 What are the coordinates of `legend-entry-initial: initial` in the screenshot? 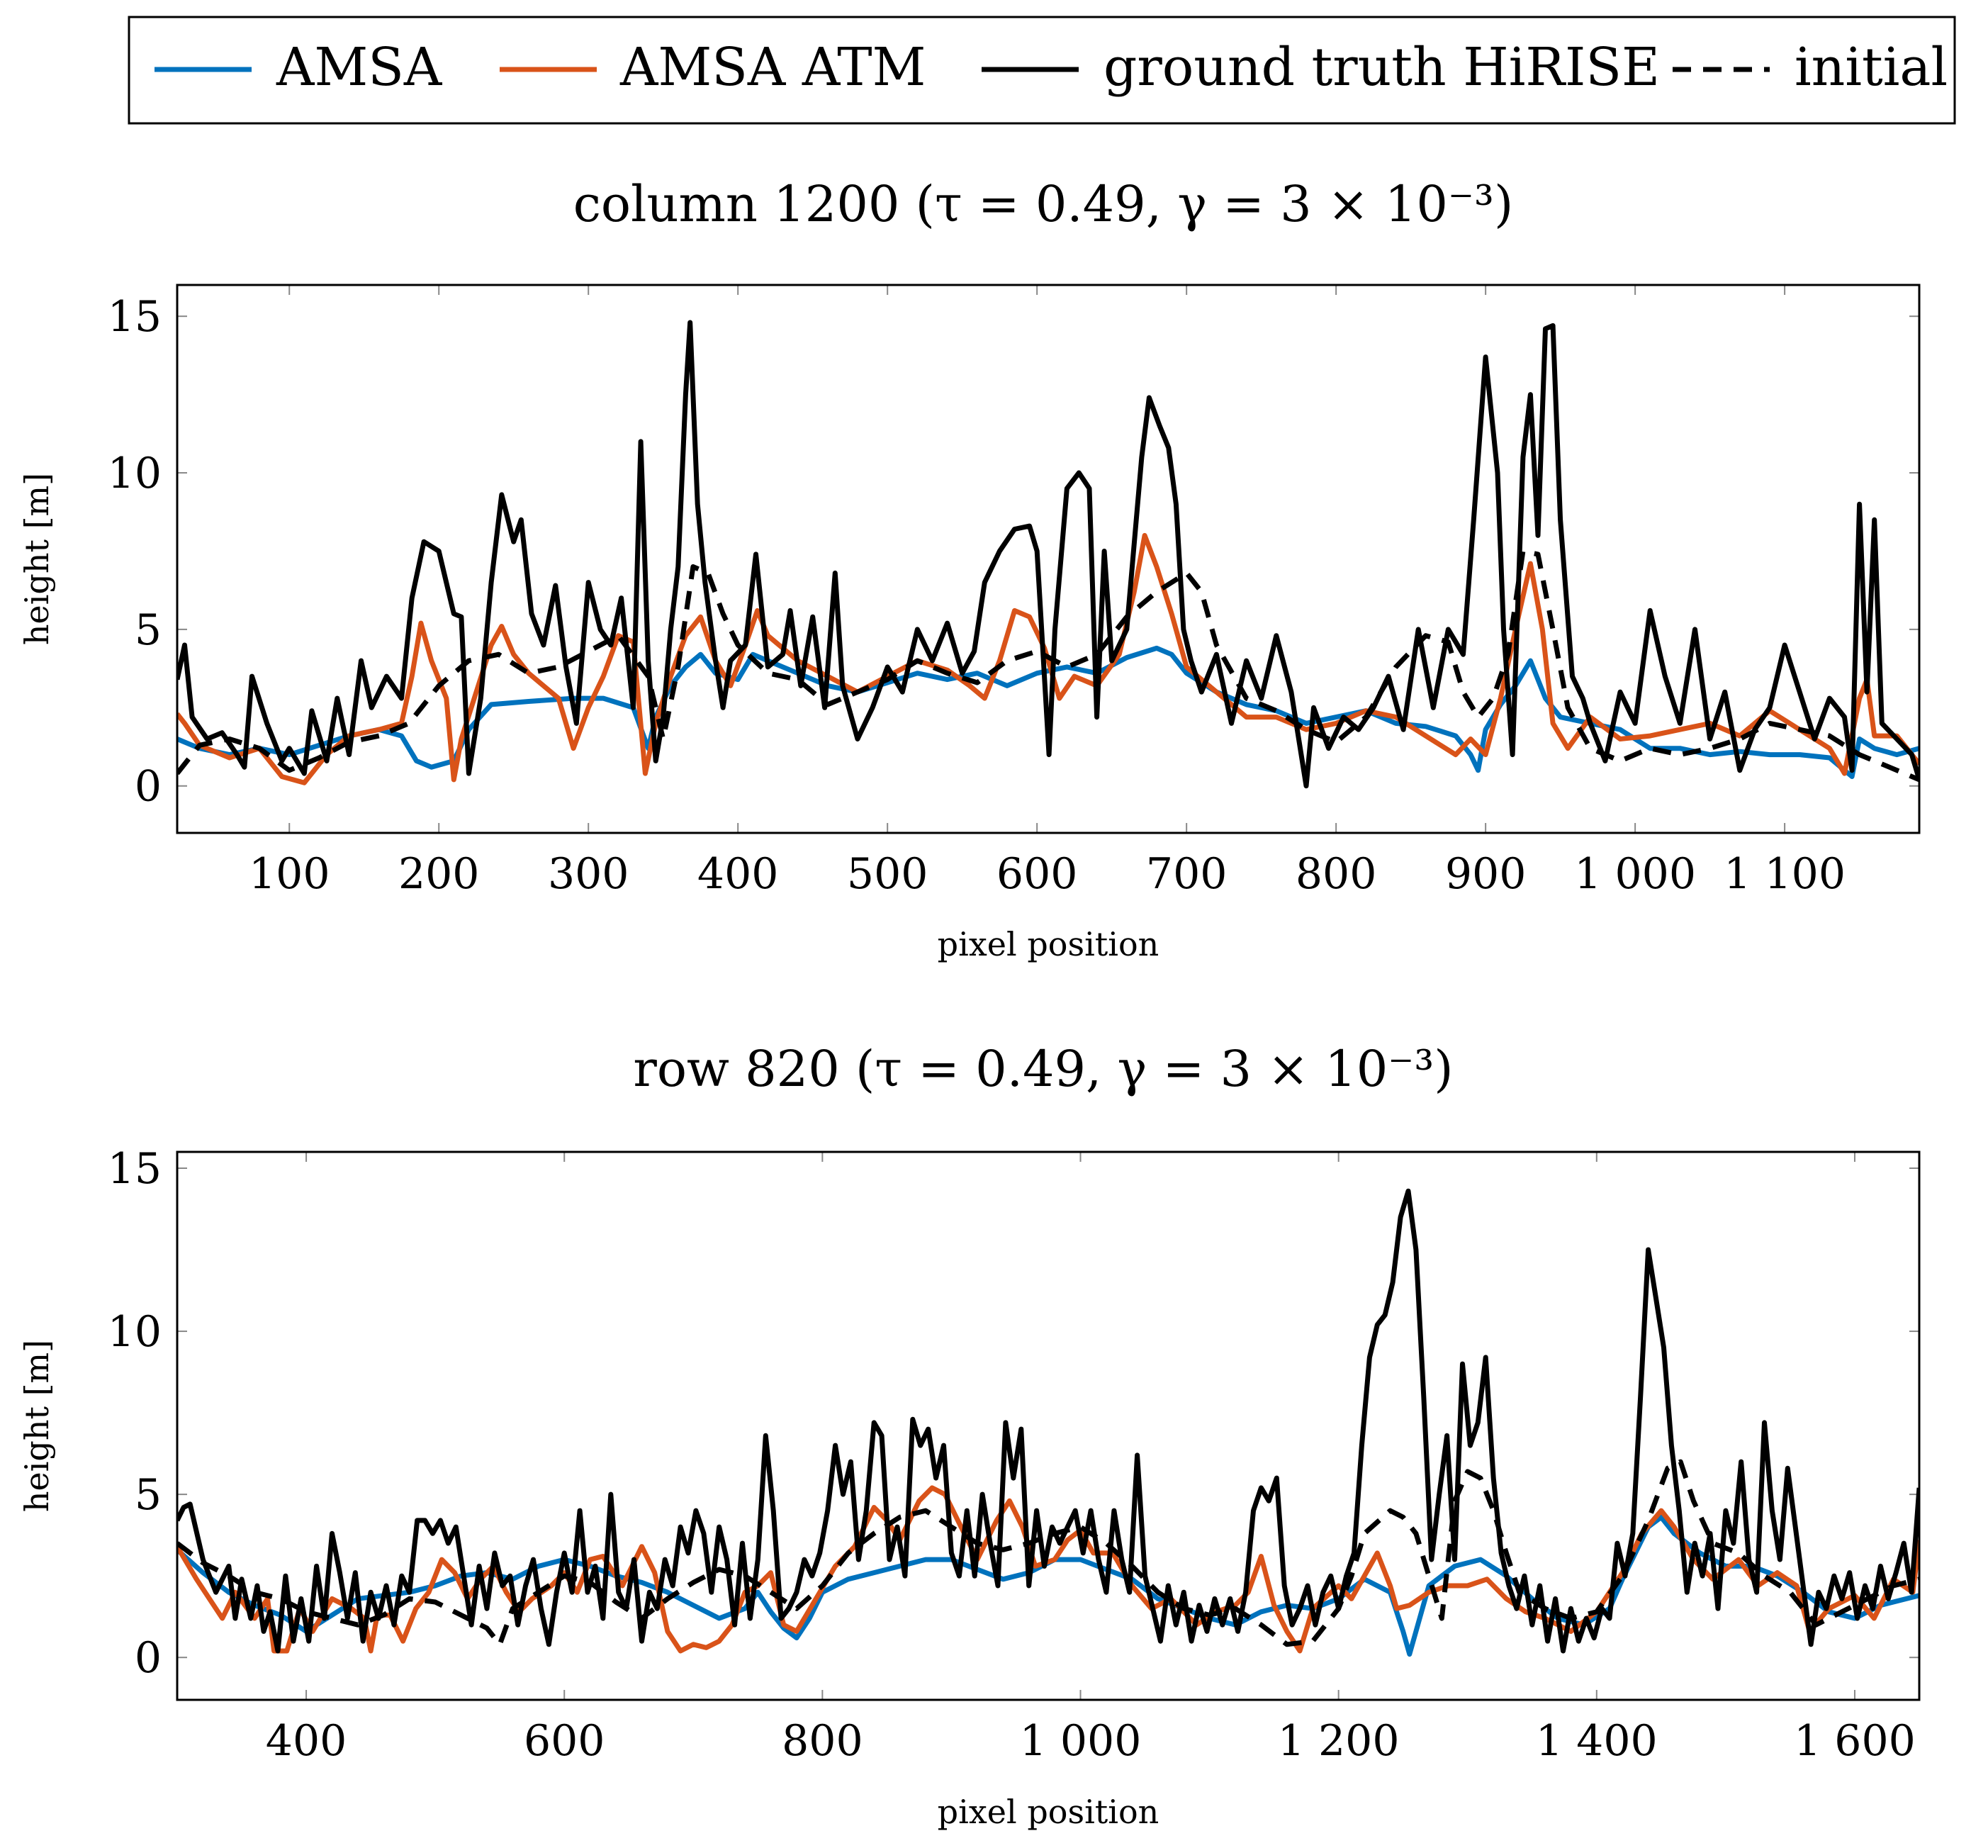 It's located at (1810, 67).